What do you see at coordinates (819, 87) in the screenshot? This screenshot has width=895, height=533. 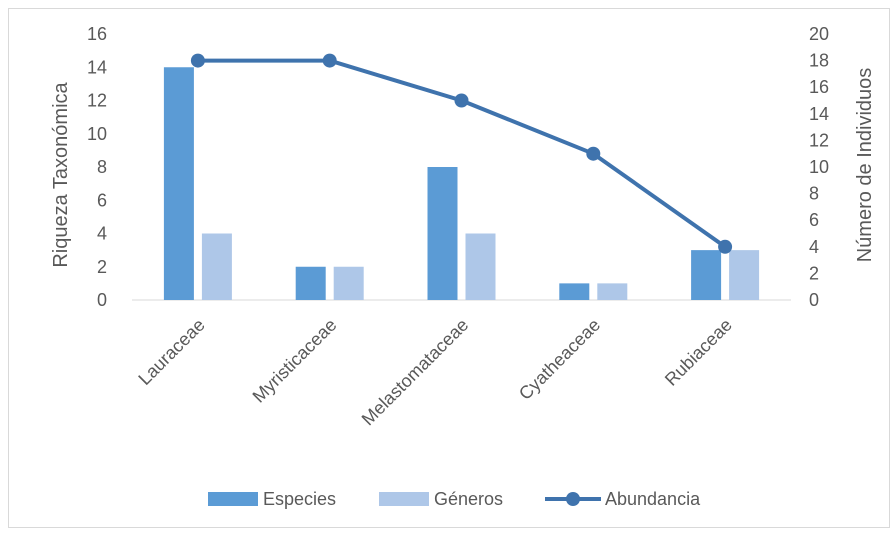 I see `right-y-tick-label: 16` at bounding box center [819, 87].